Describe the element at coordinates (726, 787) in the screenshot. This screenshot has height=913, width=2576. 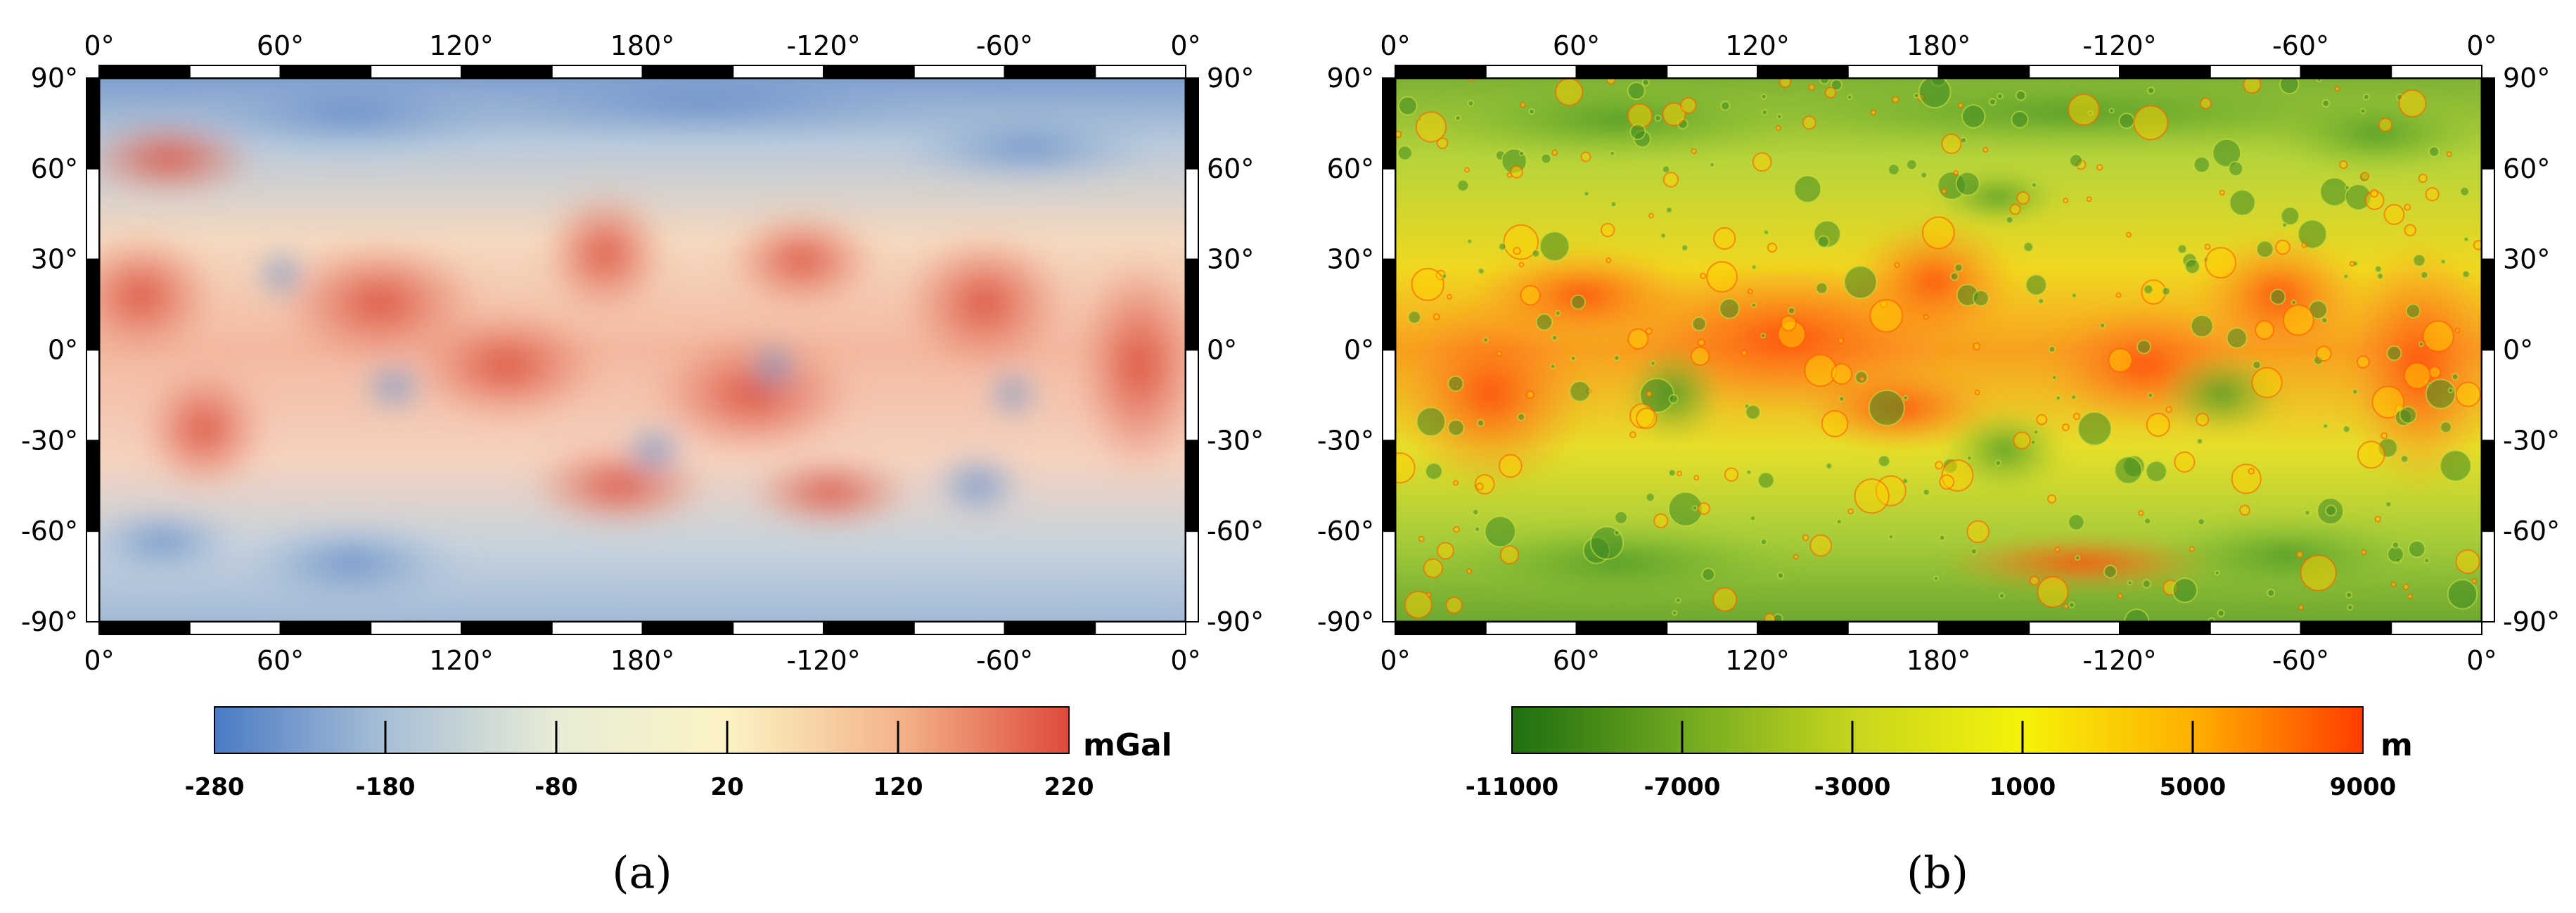
I see `colorbar-tick-label: 20` at that location.